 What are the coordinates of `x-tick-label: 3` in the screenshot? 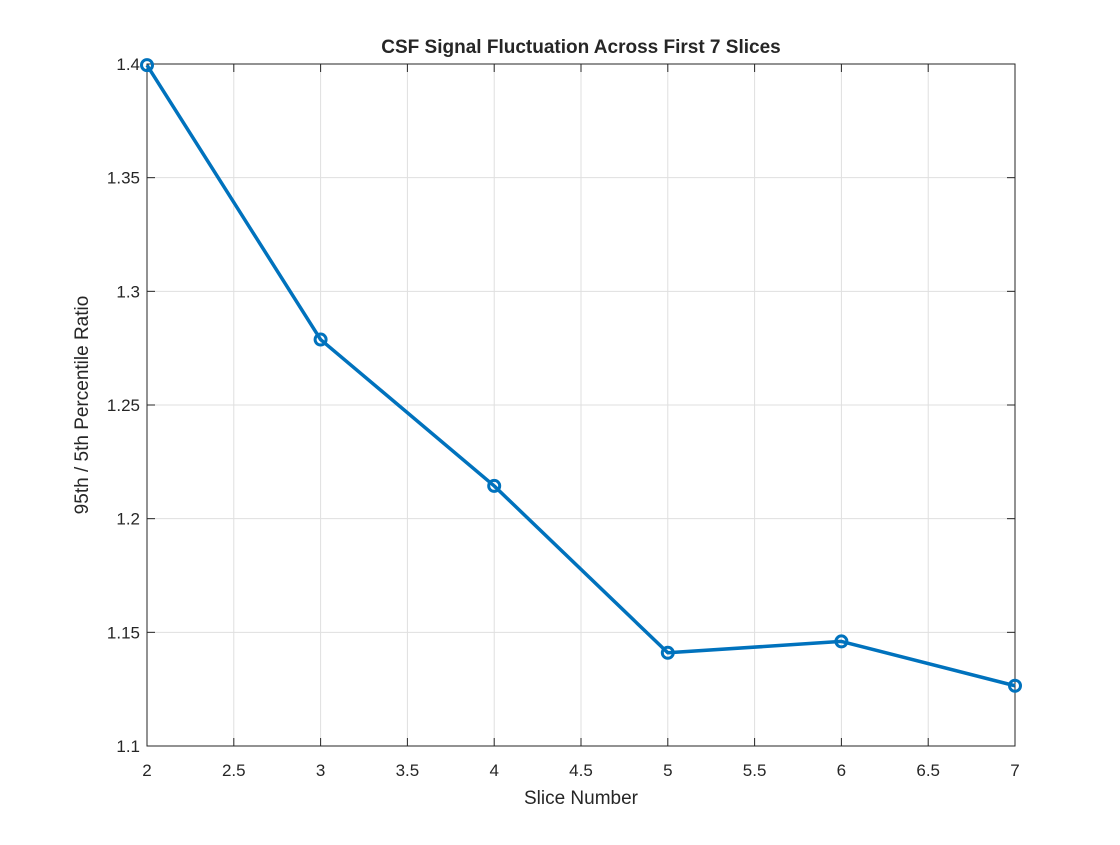 It's located at (320, 770).